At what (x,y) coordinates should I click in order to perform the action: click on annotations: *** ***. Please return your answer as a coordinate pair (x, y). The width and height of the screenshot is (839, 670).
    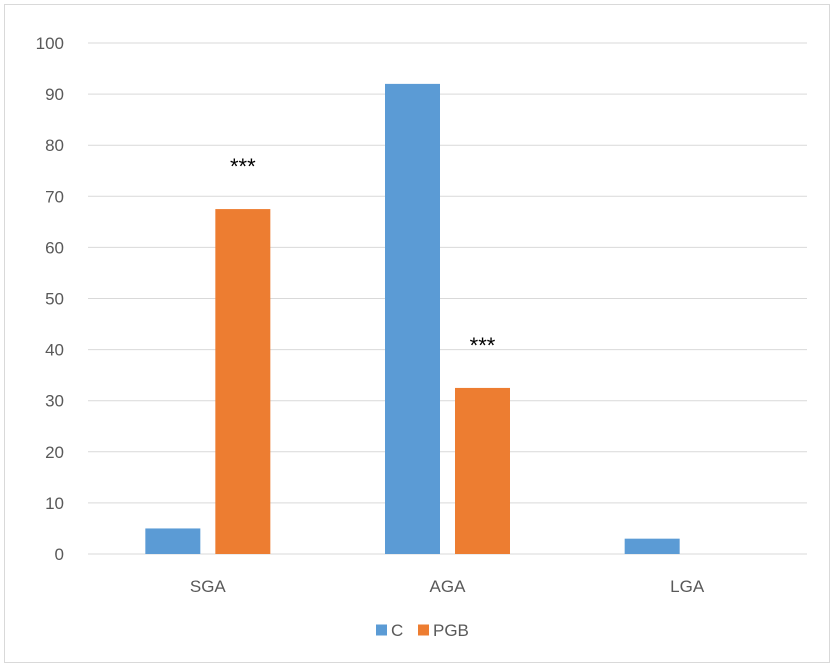
    Looking at the image, I should click on (363, 256).